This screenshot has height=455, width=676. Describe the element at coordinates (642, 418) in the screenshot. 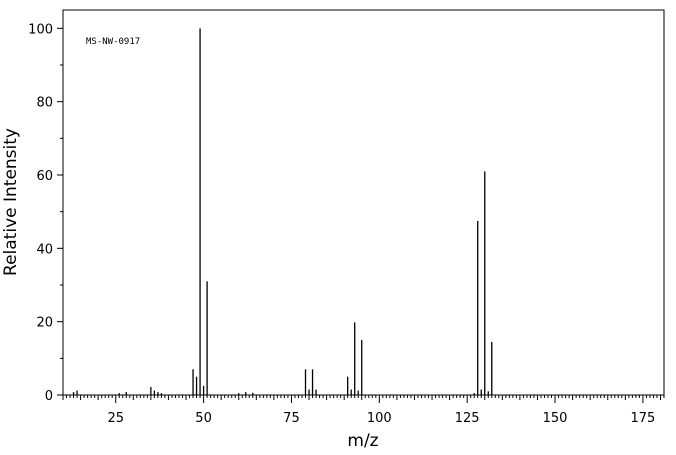

I see `x-tick-label: 175` at that location.